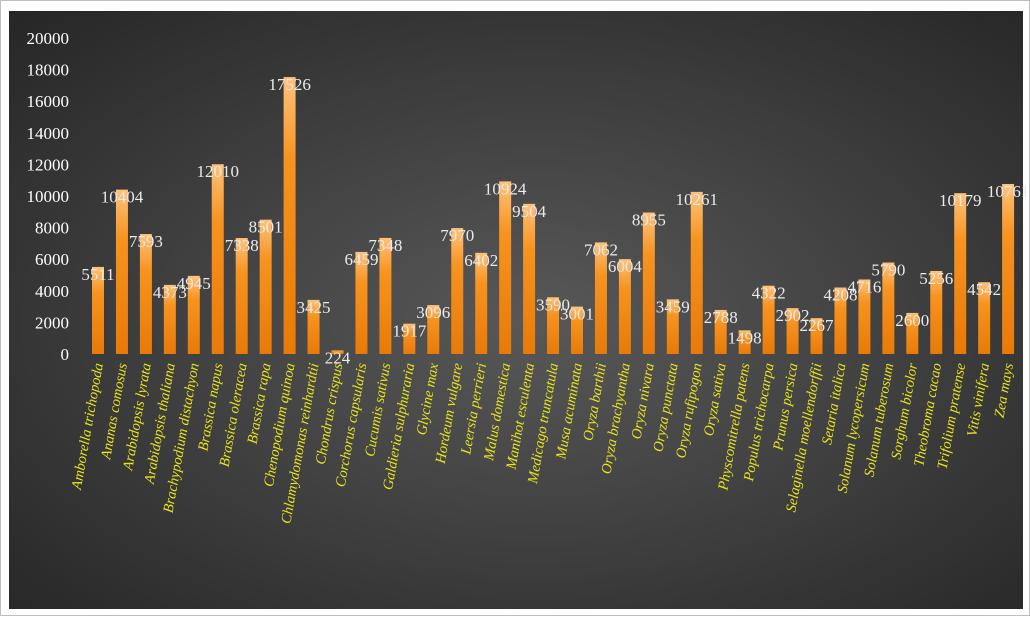 This screenshot has width=1030, height=617. I want to click on data-label: 7593, so click(146, 241).